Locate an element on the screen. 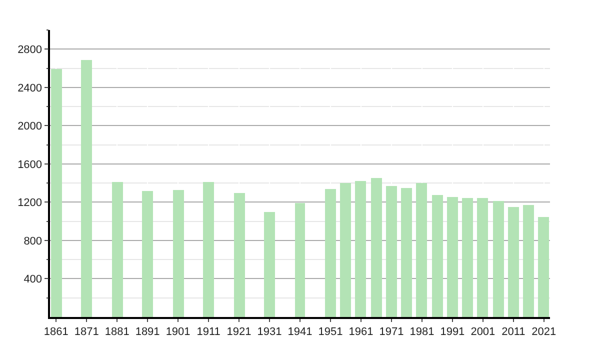 Image resolution: width=600 pixels, height=350 pixels. x-tick-label: 2001 is located at coordinates (483, 332).